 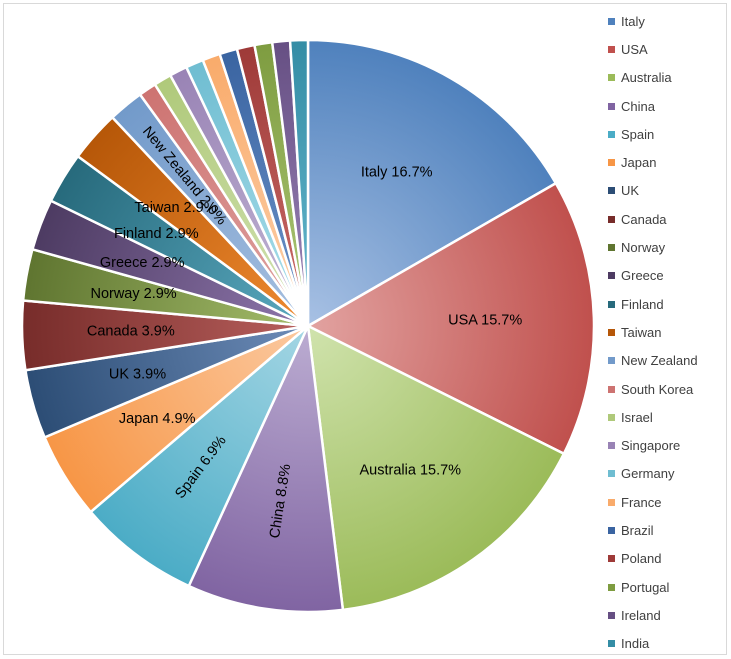 What do you see at coordinates (638, 134) in the screenshot?
I see `legend-label: Spain` at bounding box center [638, 134].